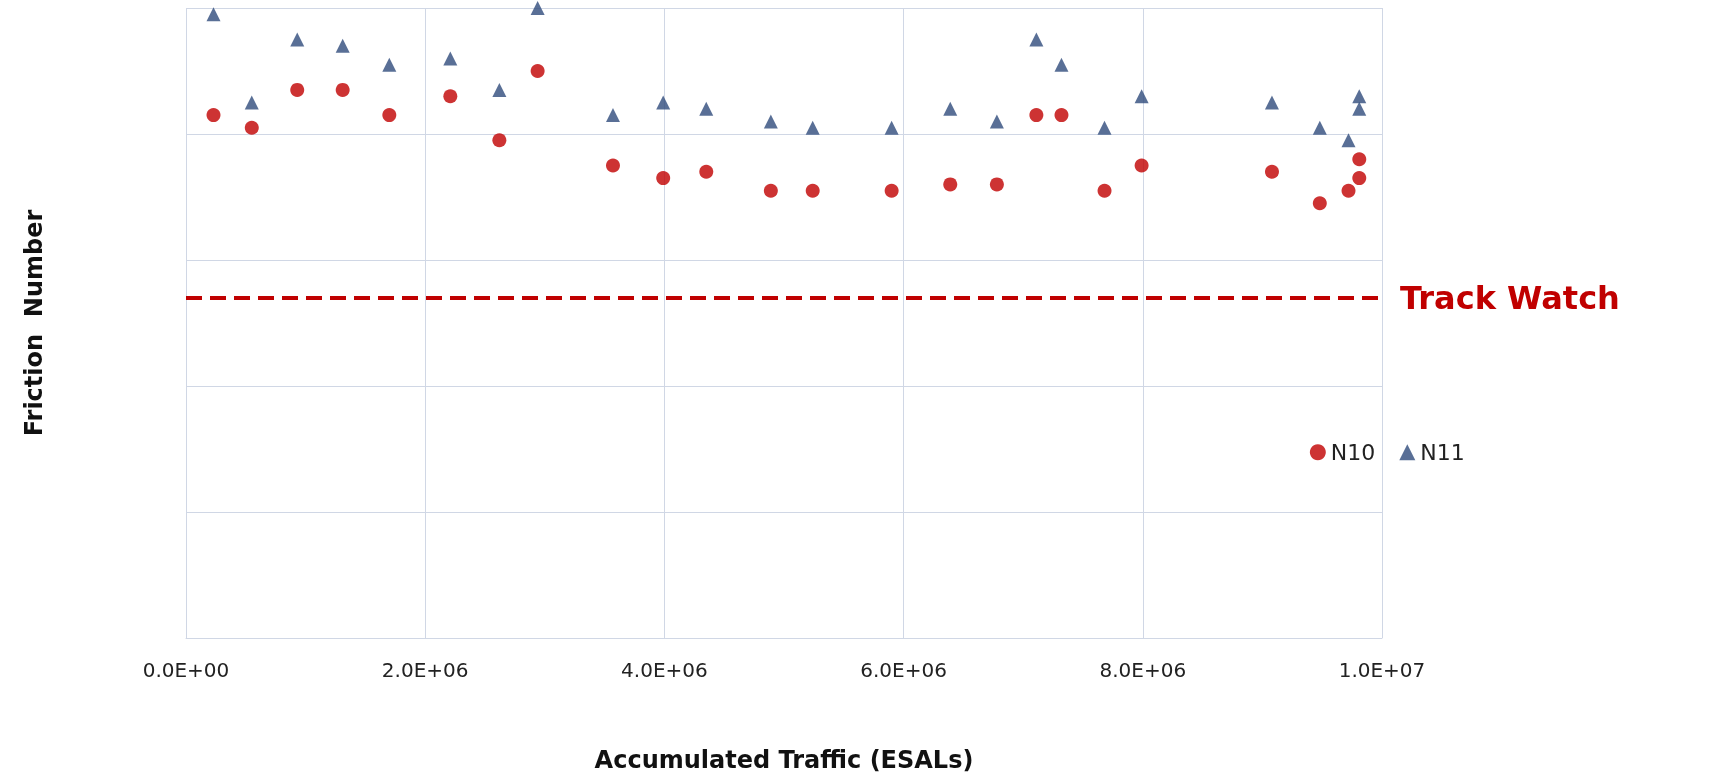 The image size is (1709, 779). Describe the element at coordinates (784, 760) in the screenshot. I see `x-axis-title: Accumulated Traffic (ESALs)` at that location.